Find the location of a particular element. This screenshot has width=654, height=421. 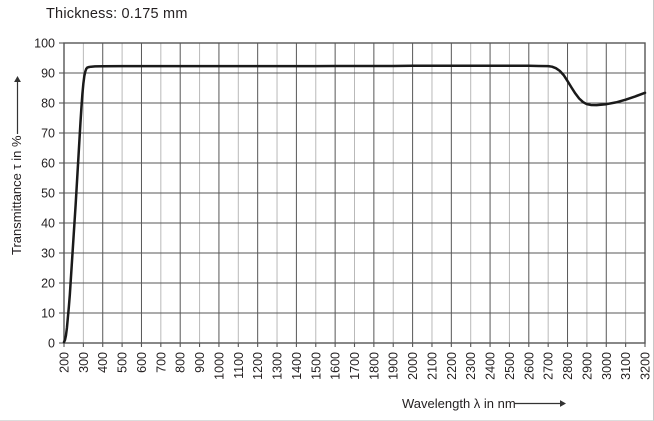

svg-text: 1500 is located at coordinates (316, 366).